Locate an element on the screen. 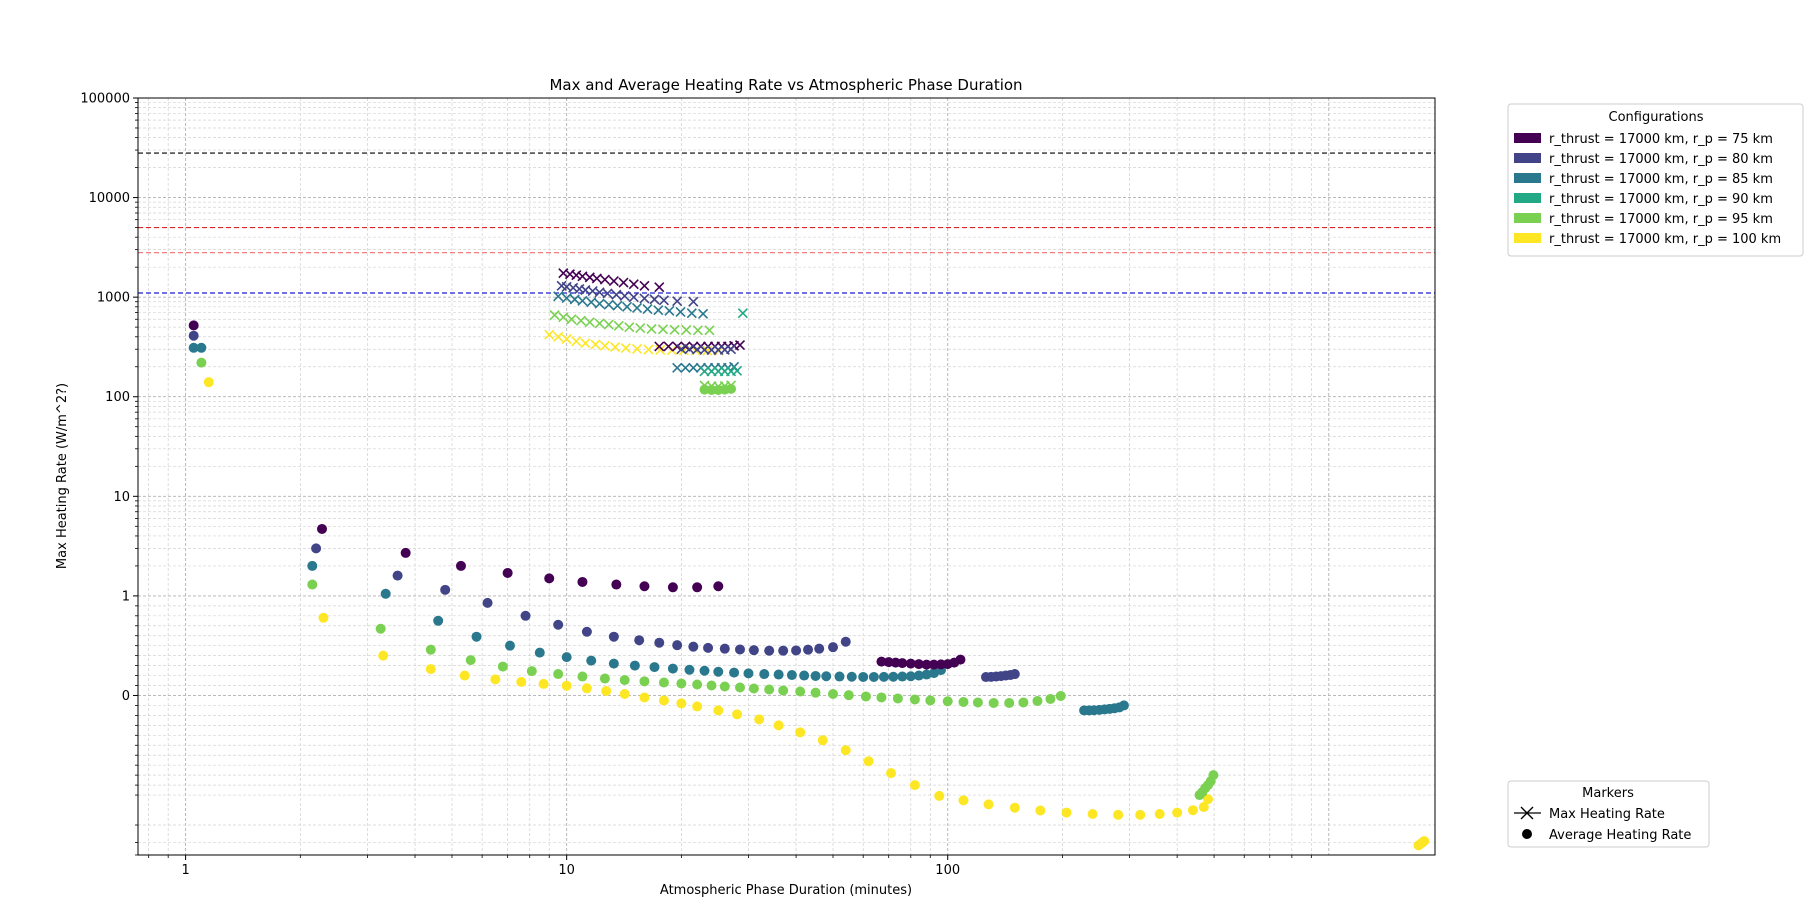 The width and height of the screenshot is (1808, 920). legend-x-marker is located at coordinates (1527, 813).